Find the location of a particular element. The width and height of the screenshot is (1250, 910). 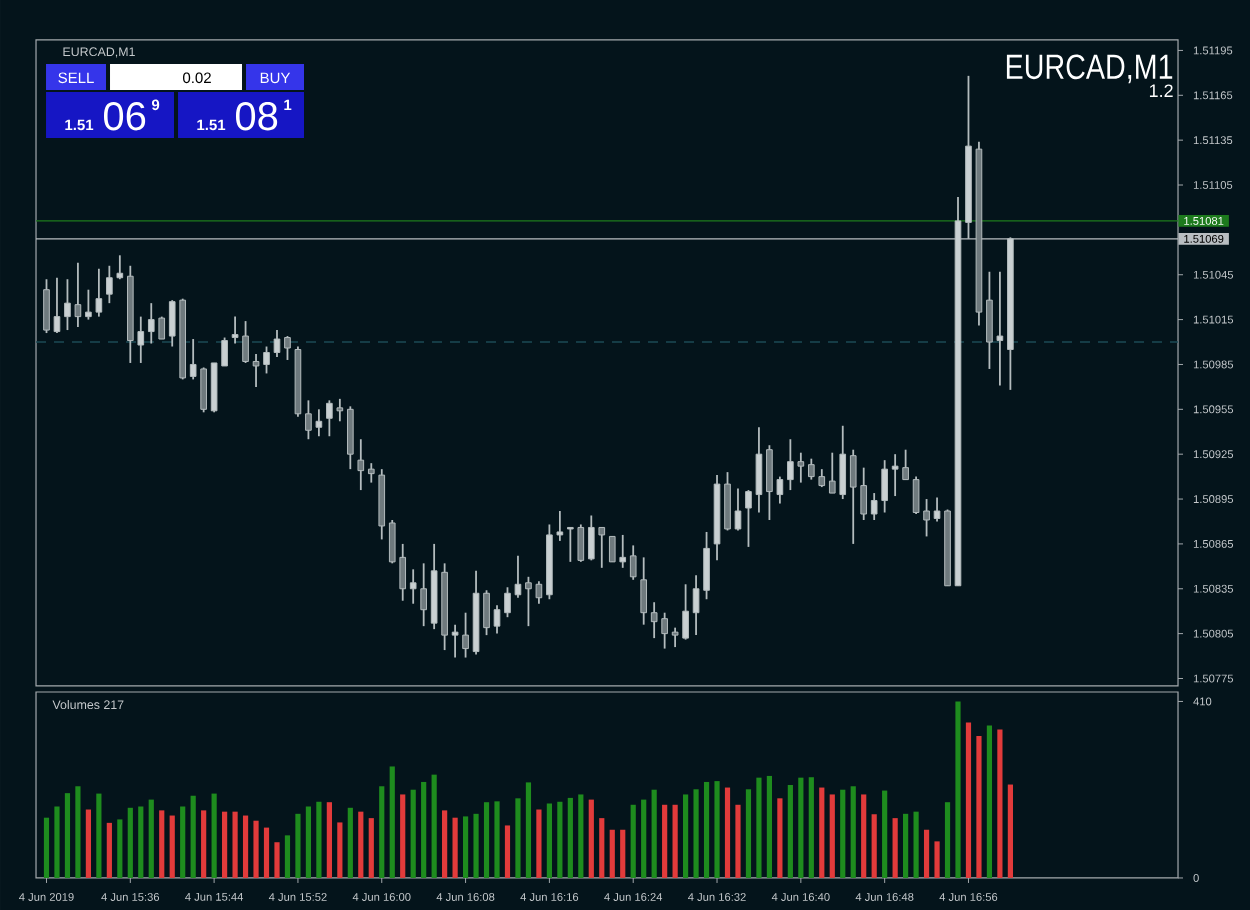

chart-title: EURCAD,M1 is located at coordinates (1089, 69).